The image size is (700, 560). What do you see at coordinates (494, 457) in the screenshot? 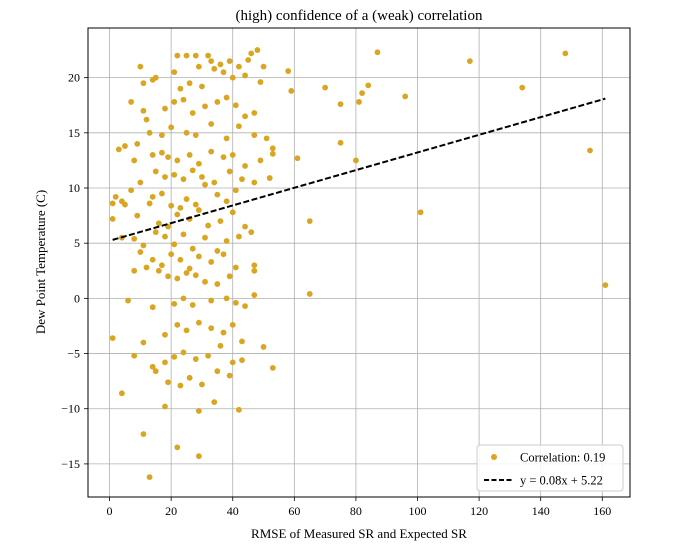
I see `legend-scatter-marker` at bounding box center [494, 457].